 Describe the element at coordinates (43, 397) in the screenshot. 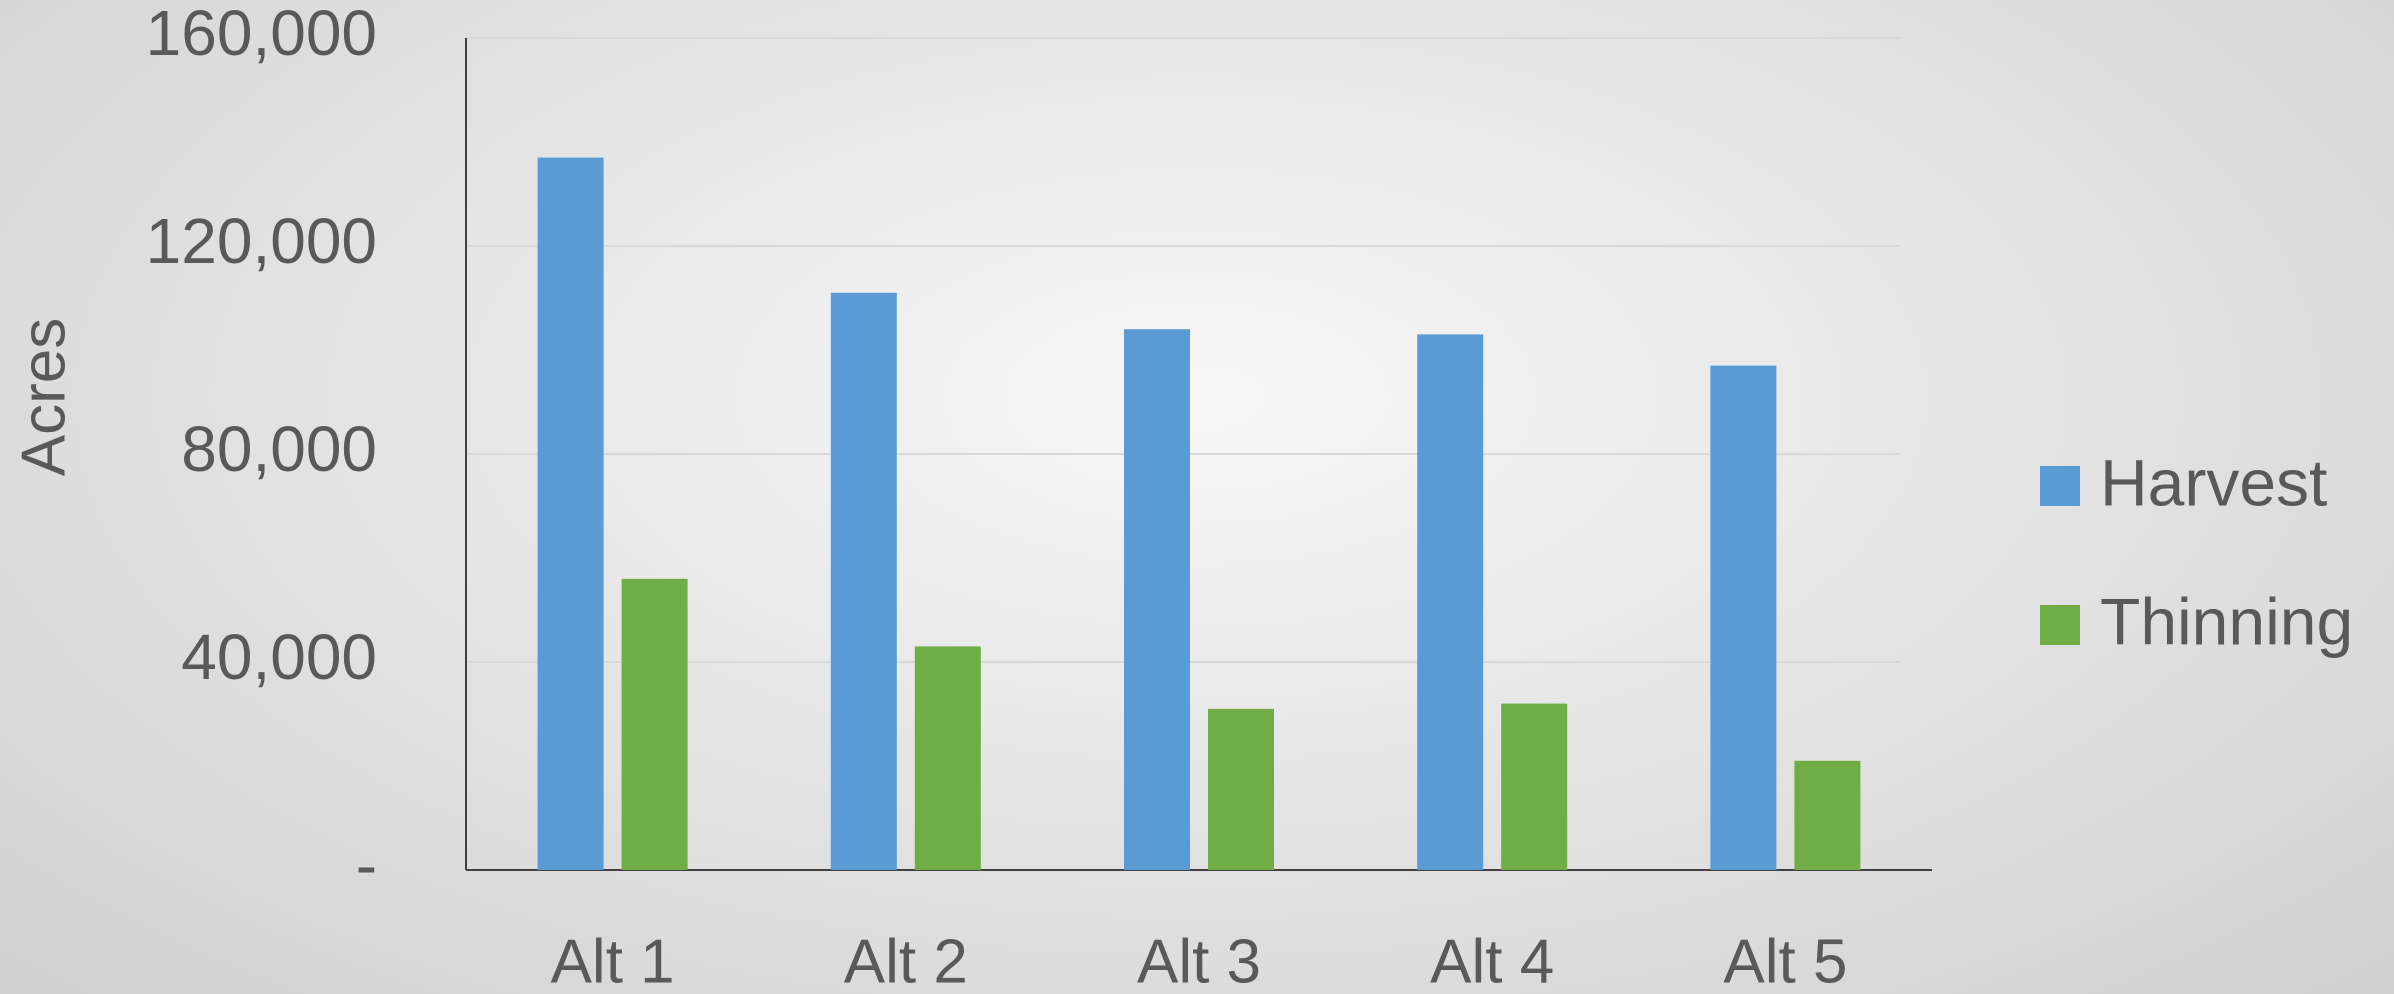

I see `y-axis-label: Acres` at that location.